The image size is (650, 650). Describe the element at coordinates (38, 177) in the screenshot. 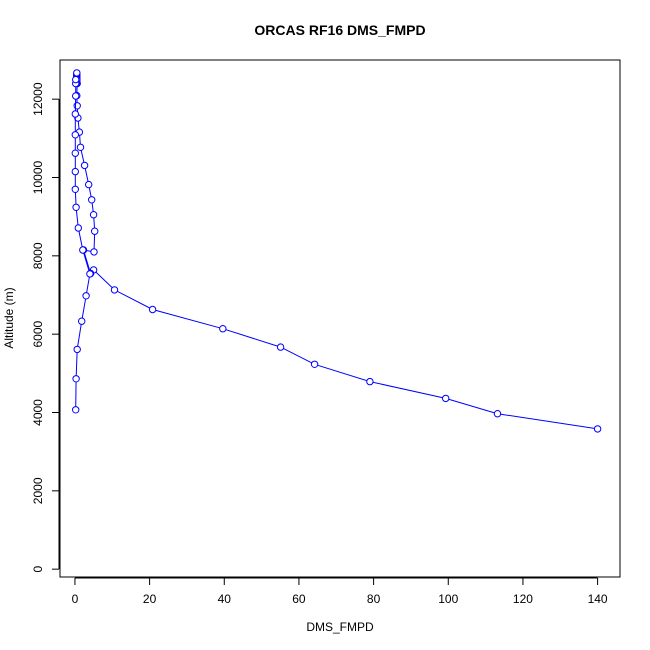

I see `y-tick-label: 10000` at that location.